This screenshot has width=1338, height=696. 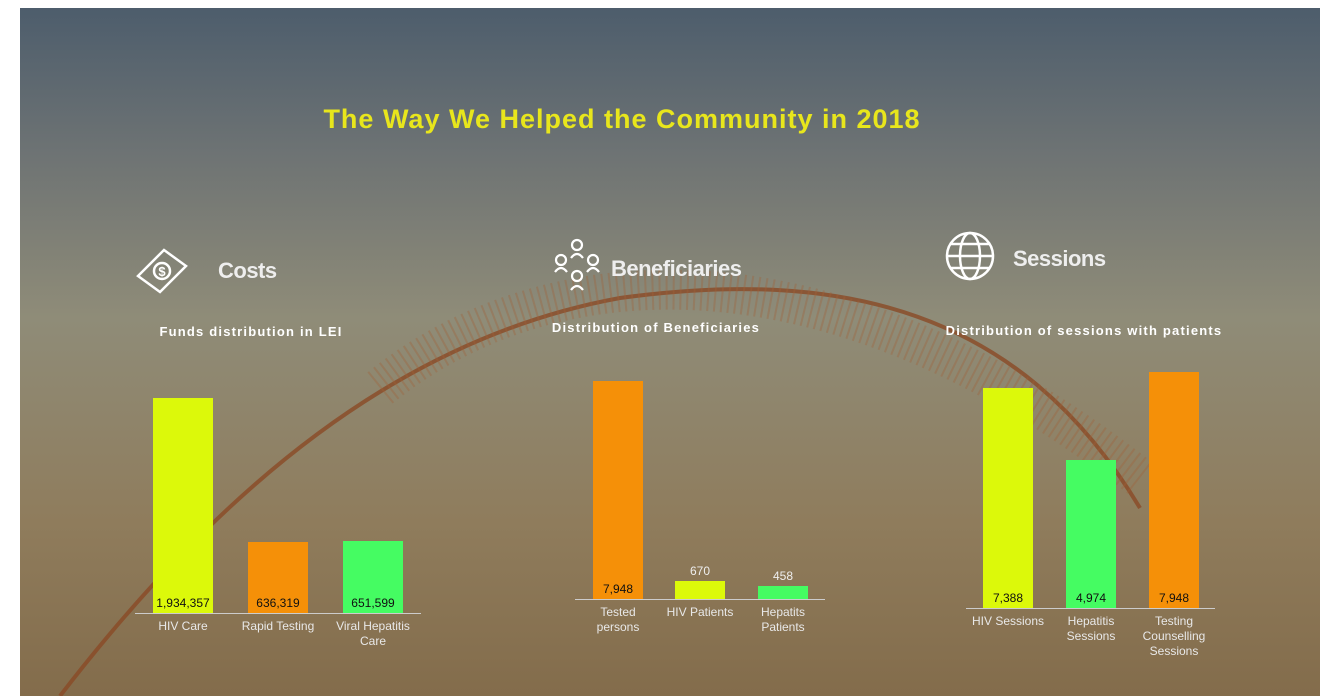 What do you see at coordinates (1091, 598) in the screenshot?
I see `value-label: 4,974` at bounding box center [1091, 598].